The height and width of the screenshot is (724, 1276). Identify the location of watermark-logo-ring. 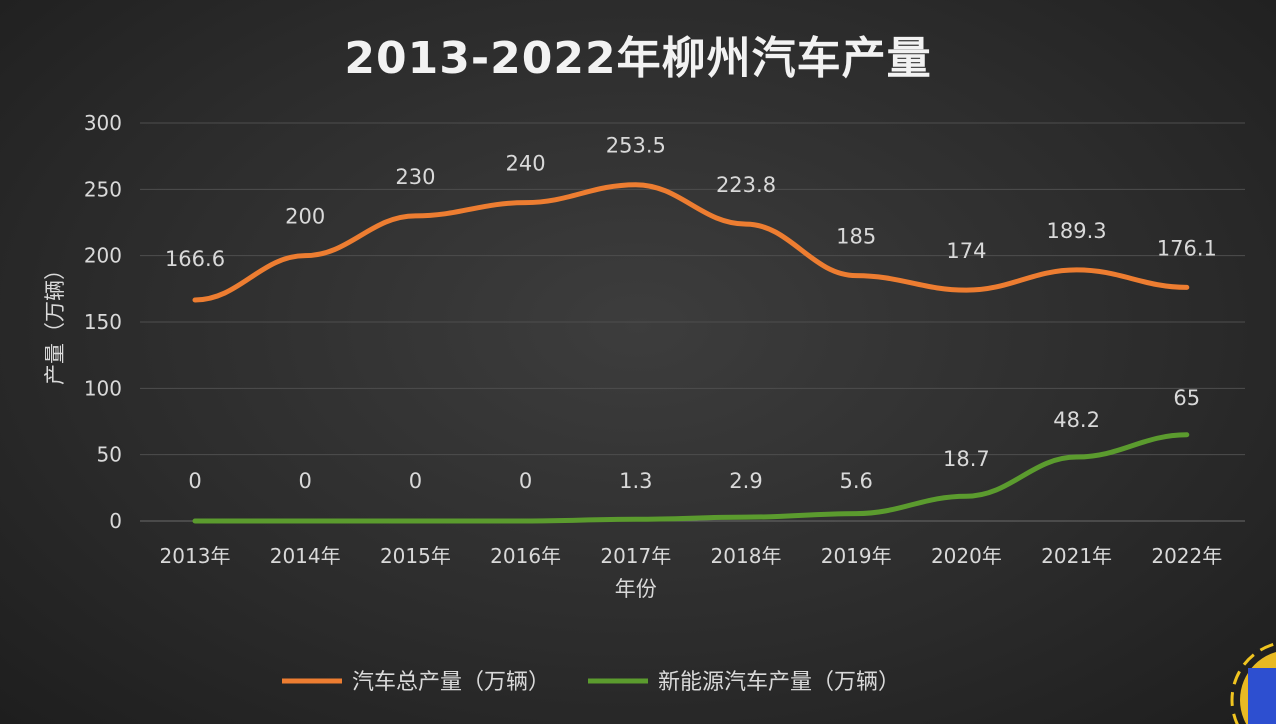
(1253, 683).